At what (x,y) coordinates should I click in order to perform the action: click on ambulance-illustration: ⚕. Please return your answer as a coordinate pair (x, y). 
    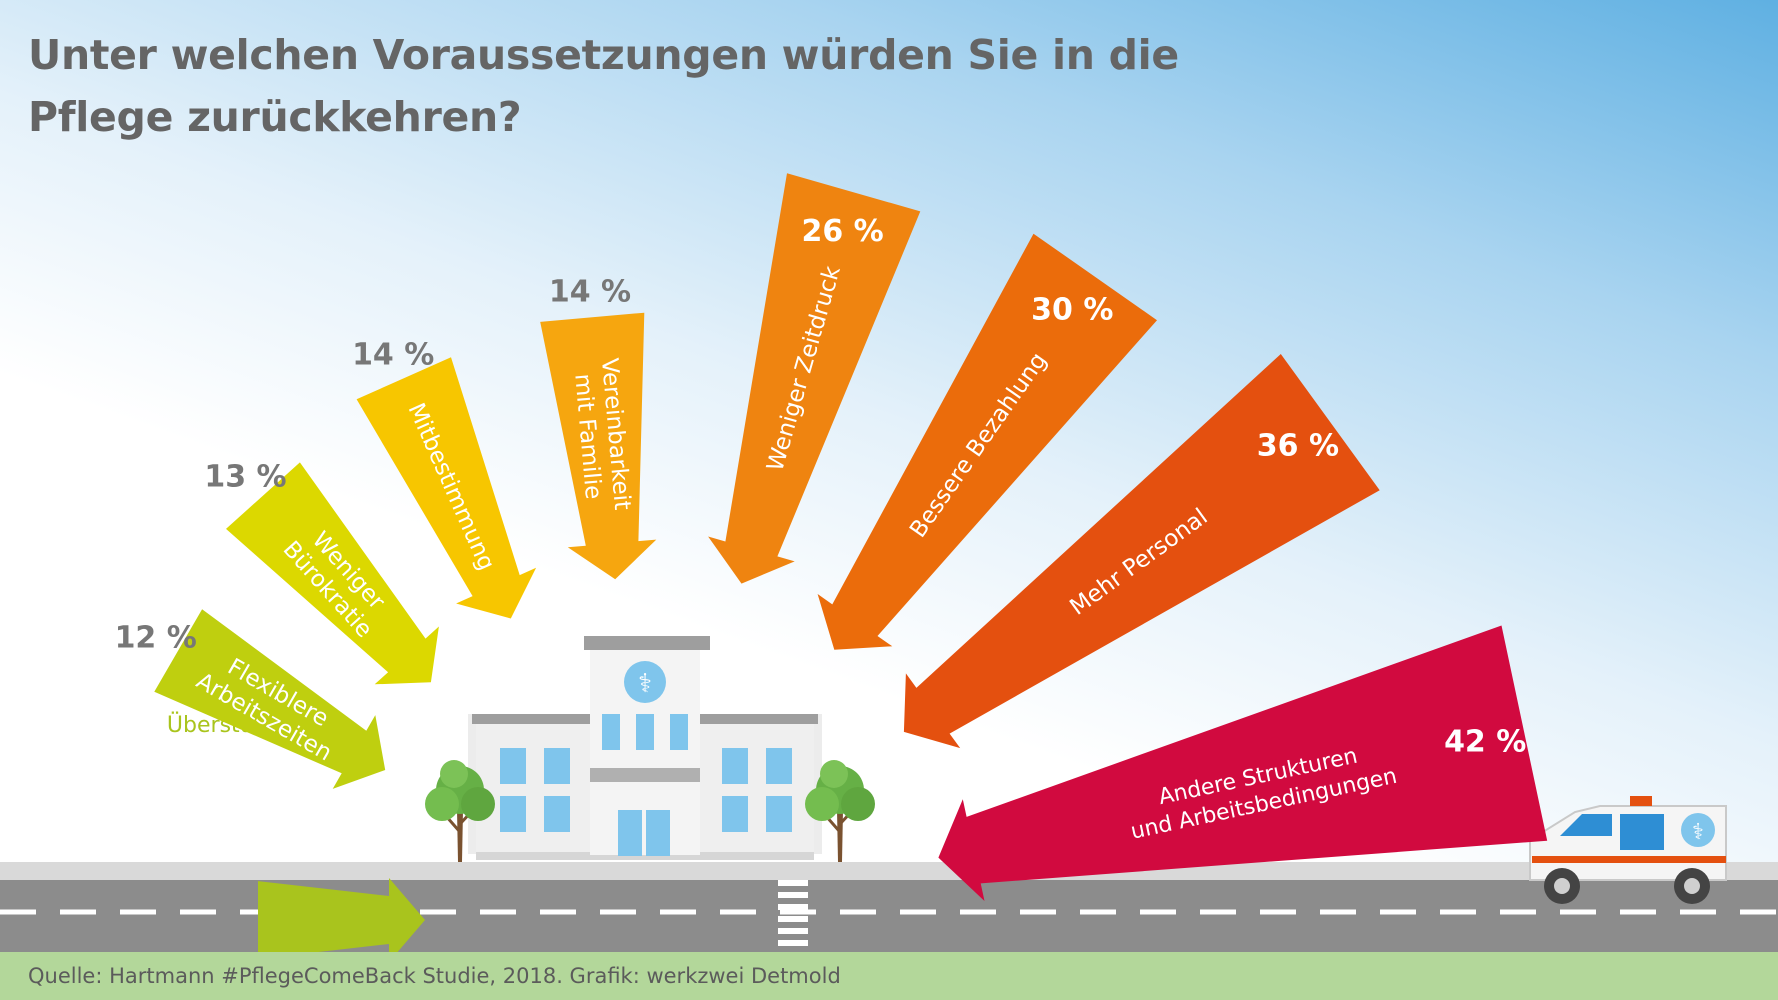
    Looking at the image, I should click on (1628, 850).